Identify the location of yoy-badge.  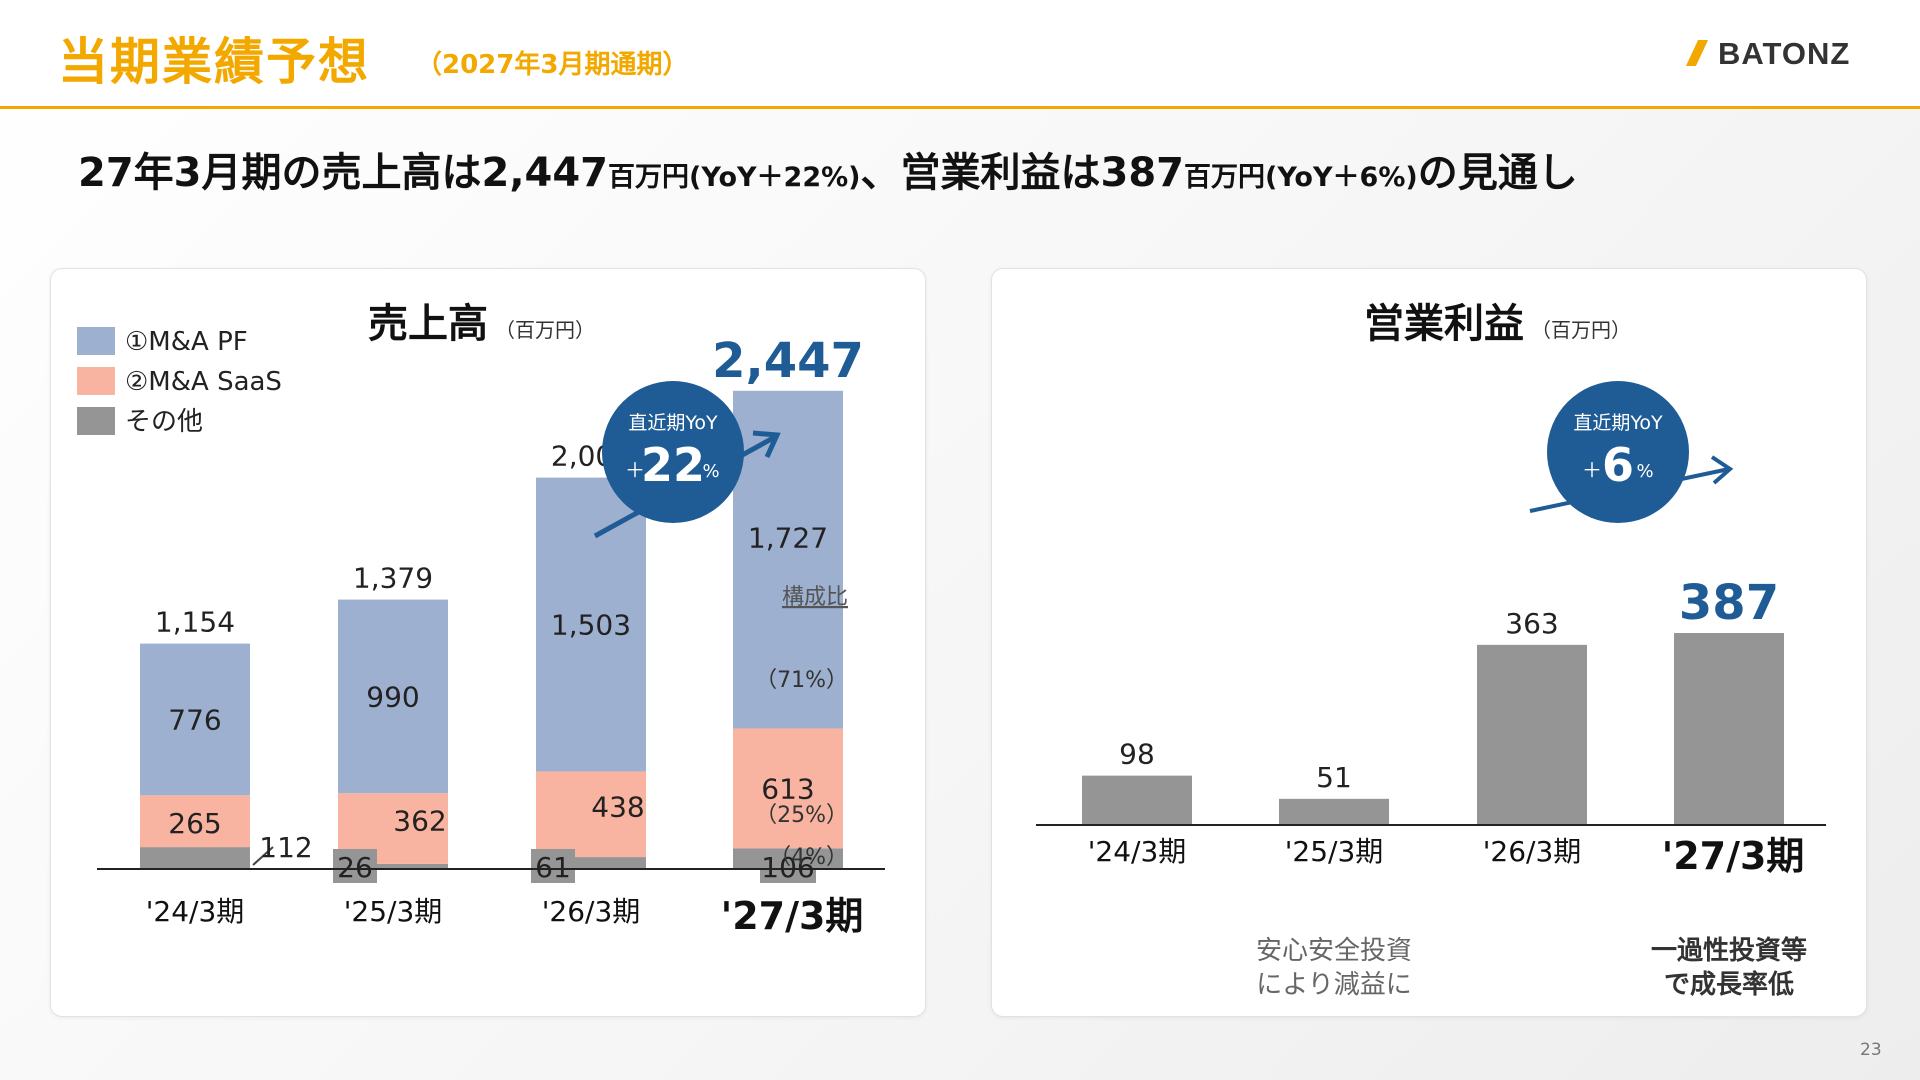
(673, 452).